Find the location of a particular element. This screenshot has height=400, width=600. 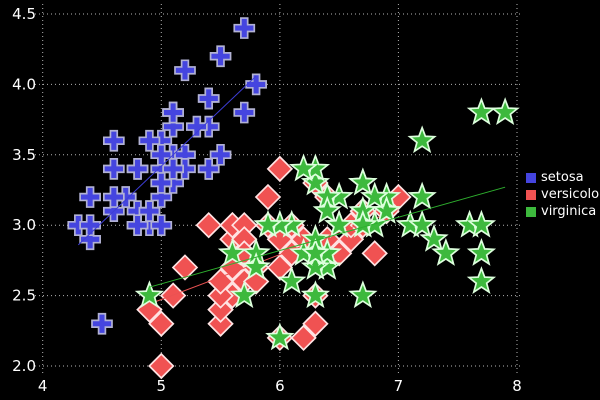

y-tick-label: 3.5 is located at coordinates (24, 155).